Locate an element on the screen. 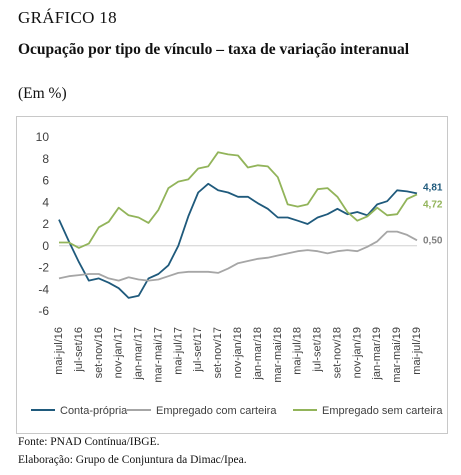 This screenshot has width=461, height=475. end-value-label: 4,72 is located at coordinates (433, 204).